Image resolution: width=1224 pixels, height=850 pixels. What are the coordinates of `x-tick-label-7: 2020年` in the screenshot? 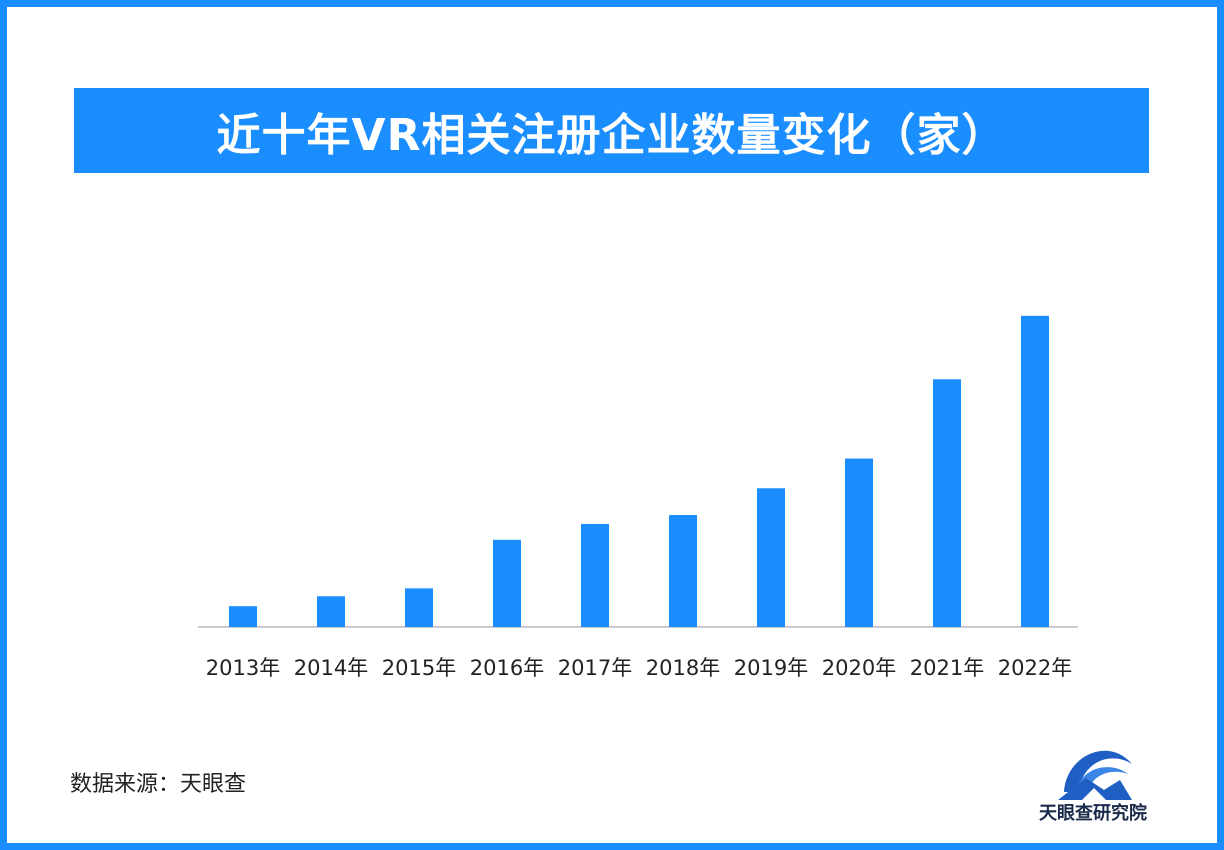 It's located at (859, 668).